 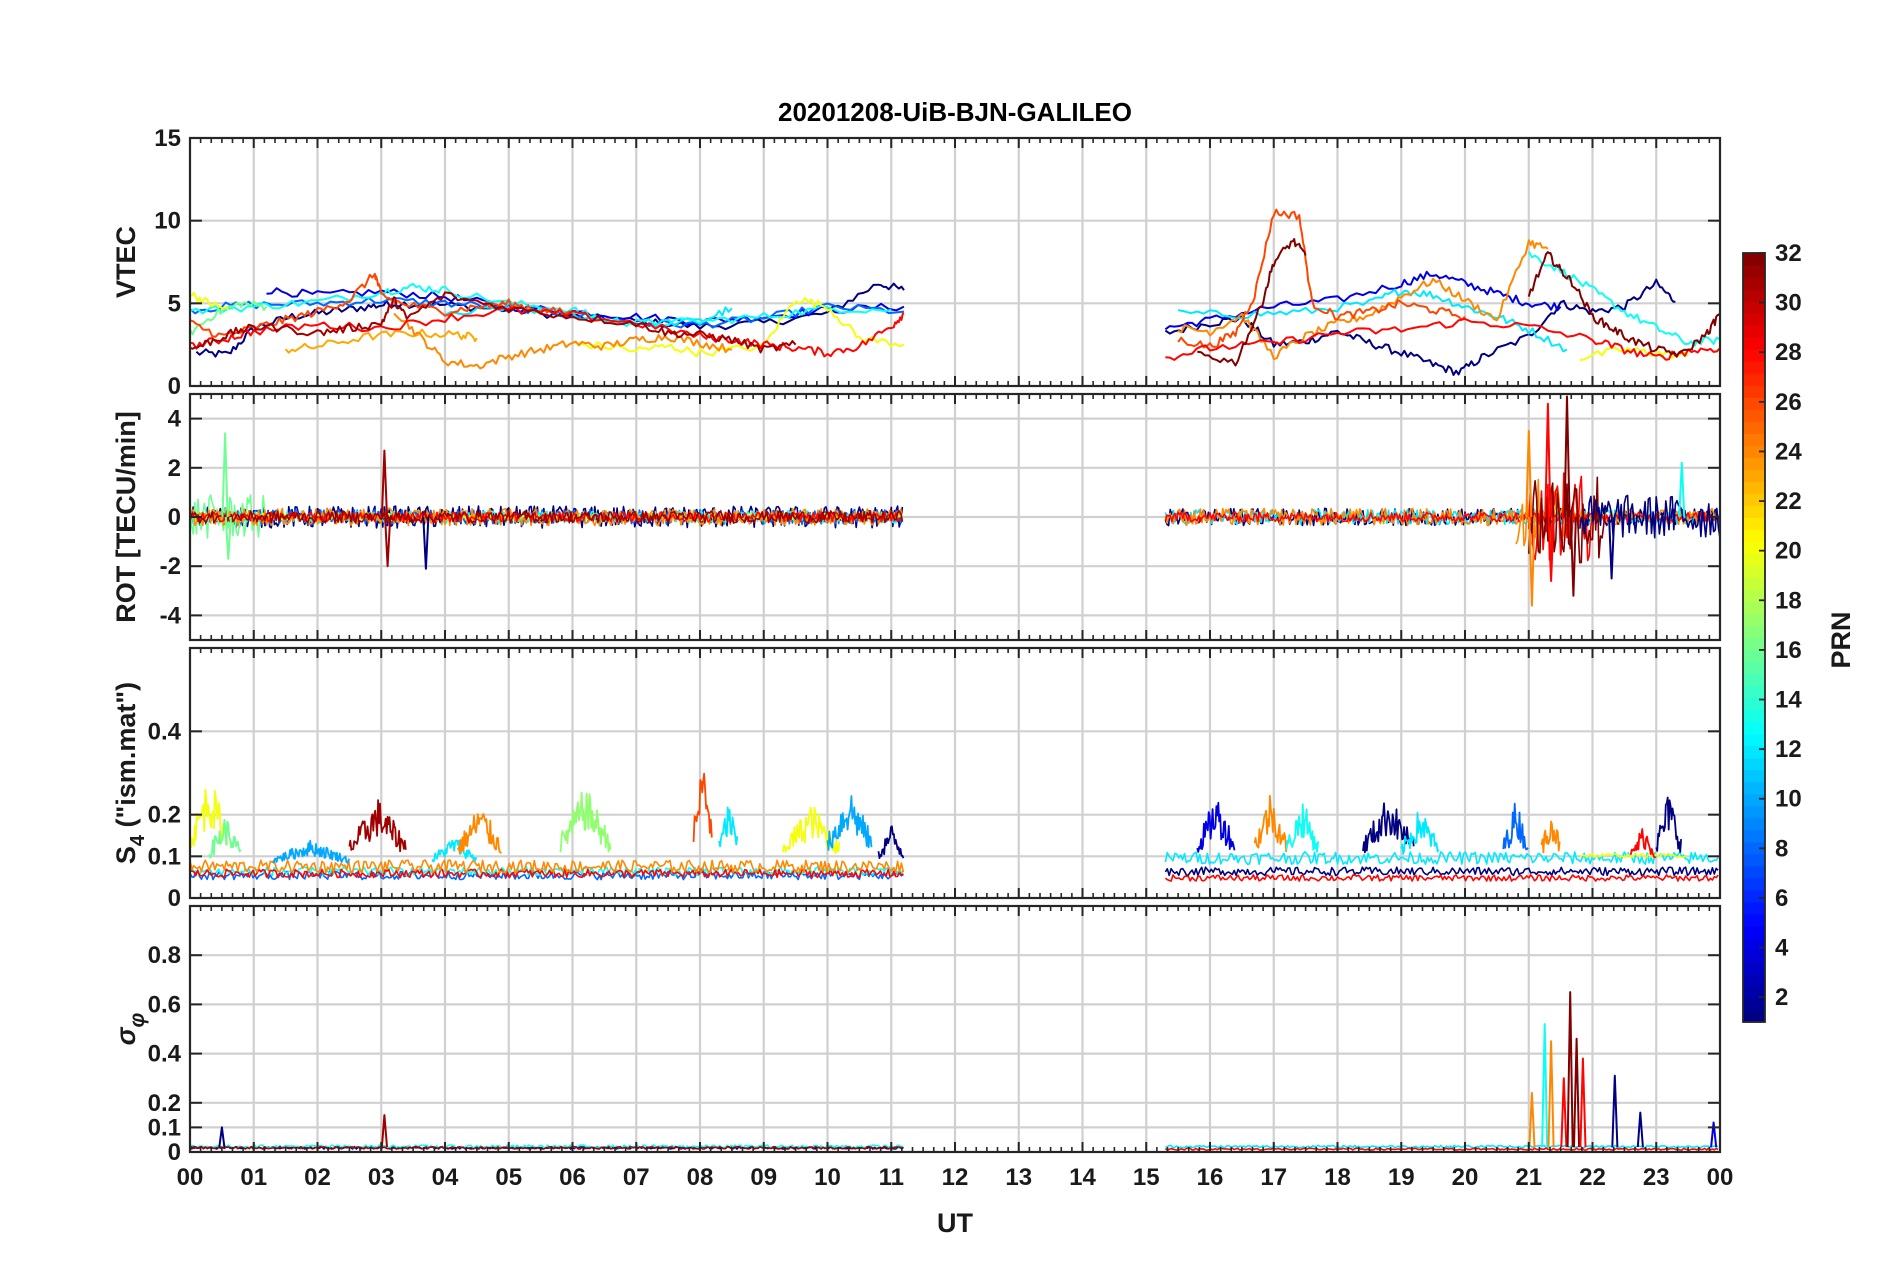 I want to click on y-ticks: -4 -2 0 2 4, so click(x=940, y=517).